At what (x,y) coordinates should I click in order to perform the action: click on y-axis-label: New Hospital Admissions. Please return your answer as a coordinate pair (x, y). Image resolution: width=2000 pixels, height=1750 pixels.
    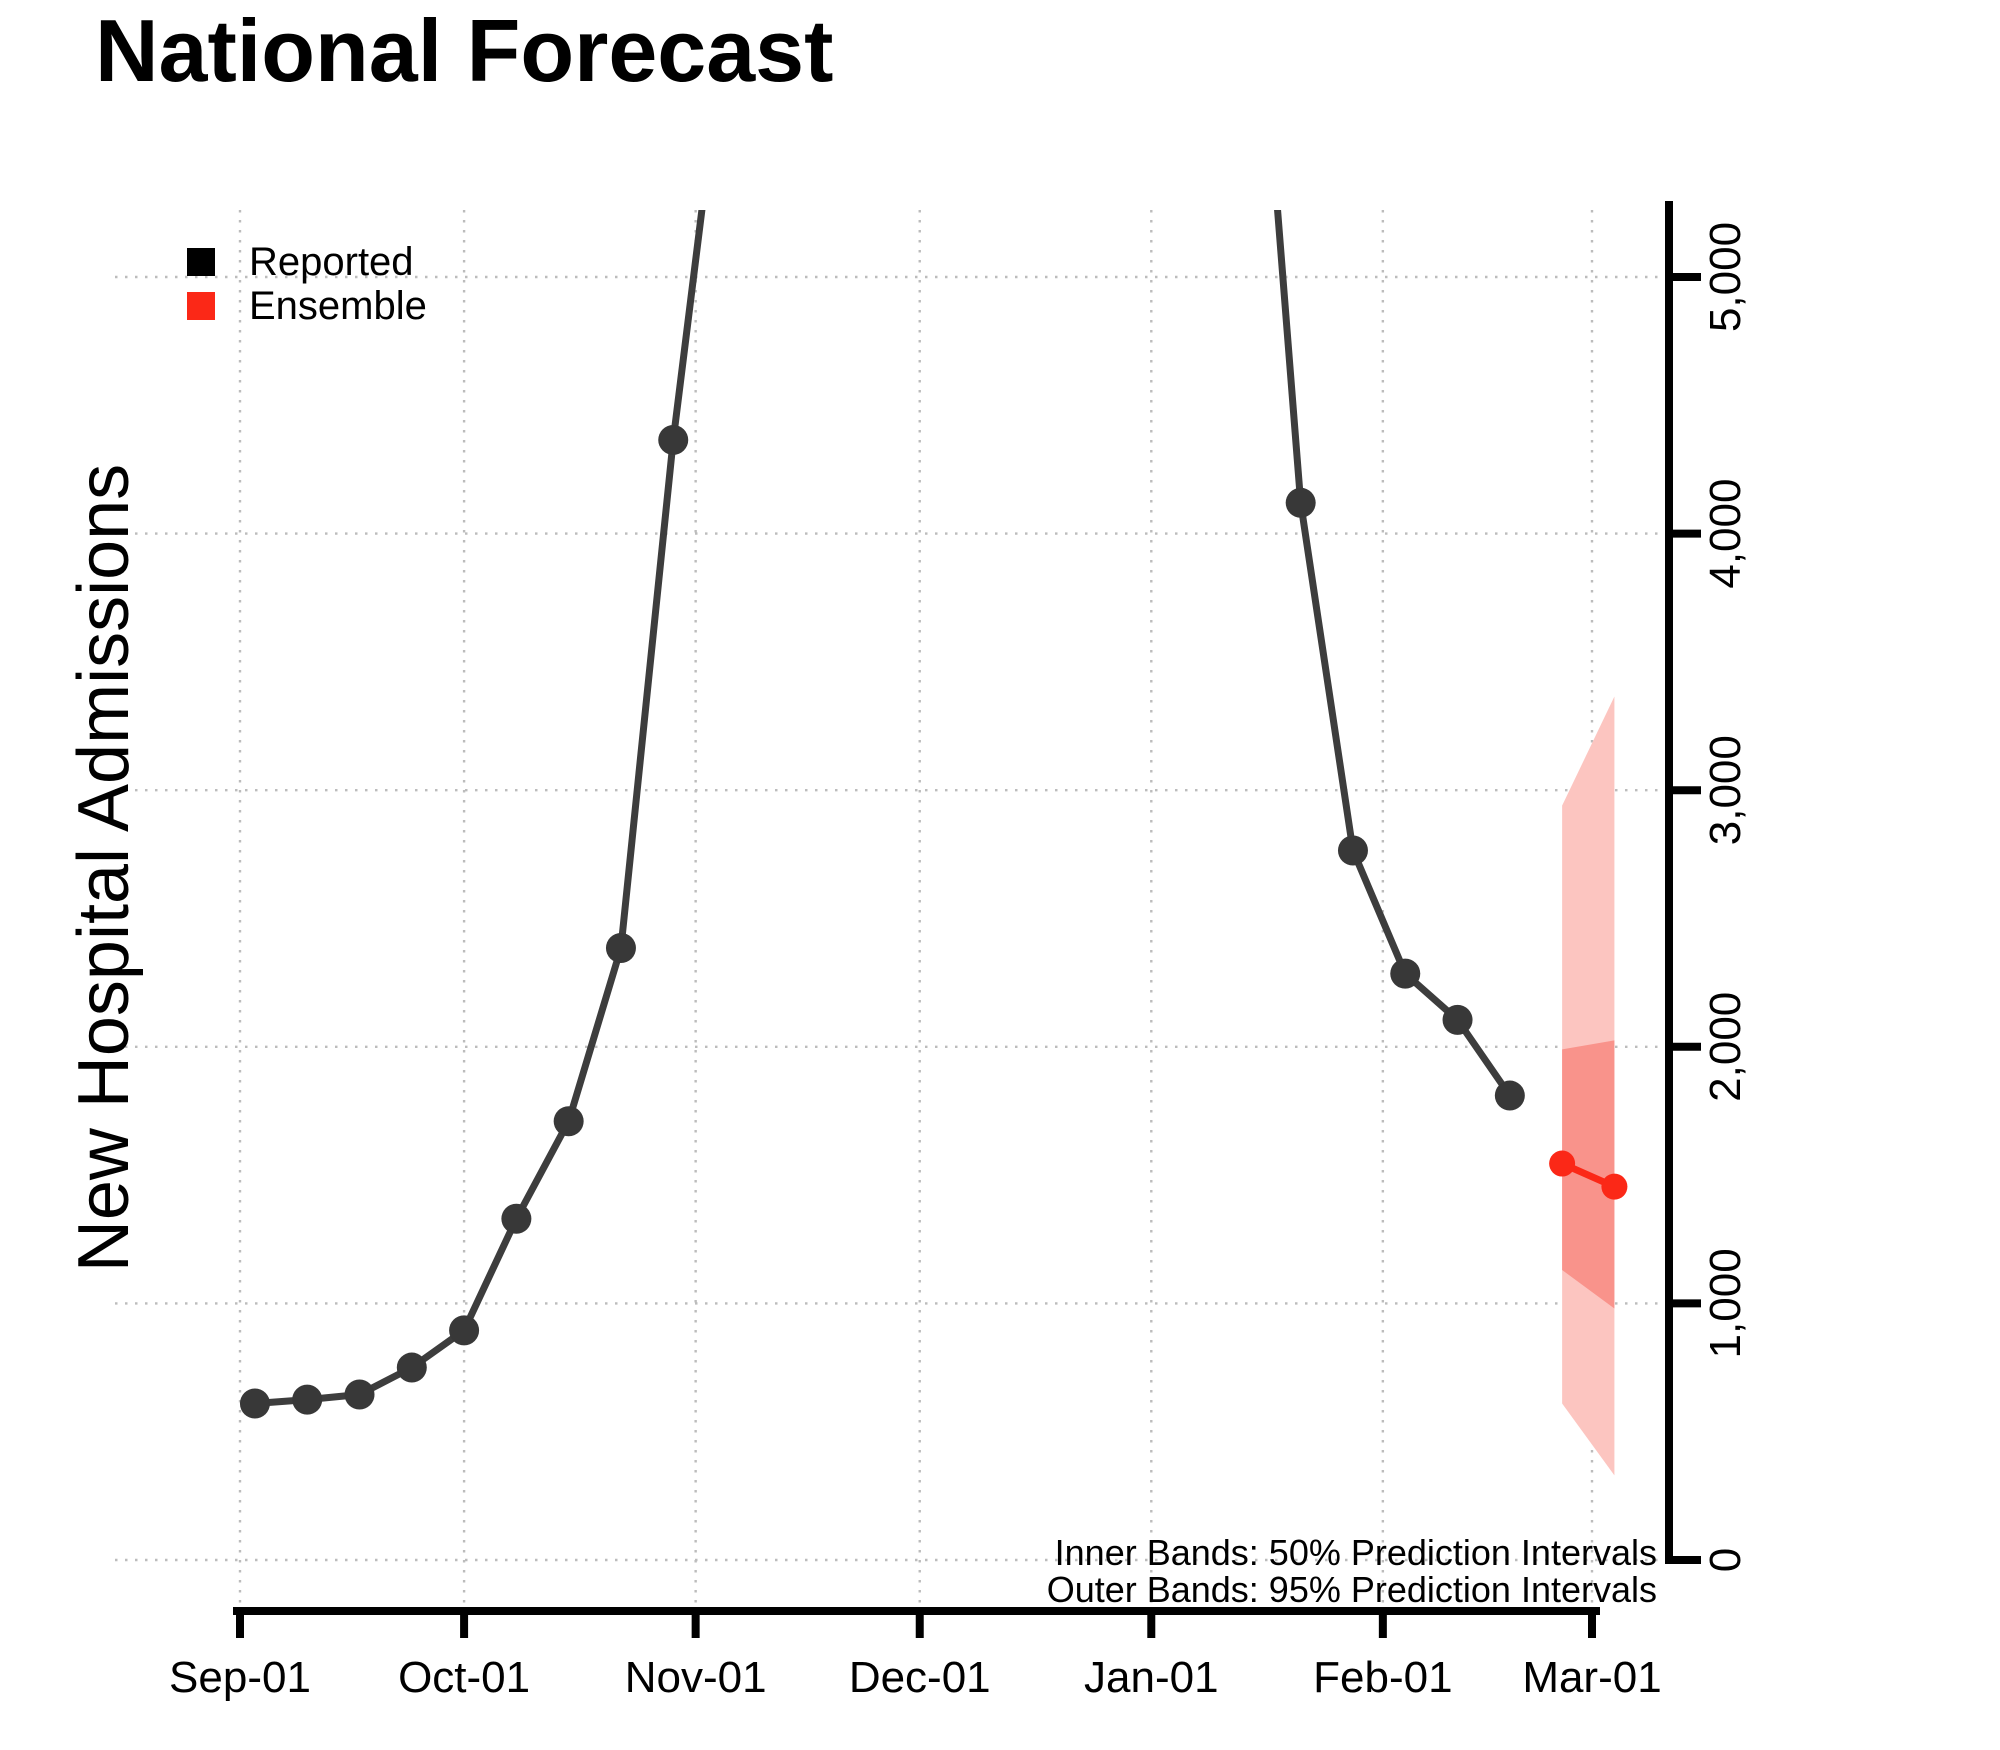
    Looking at the image, I should click on (104, 868).